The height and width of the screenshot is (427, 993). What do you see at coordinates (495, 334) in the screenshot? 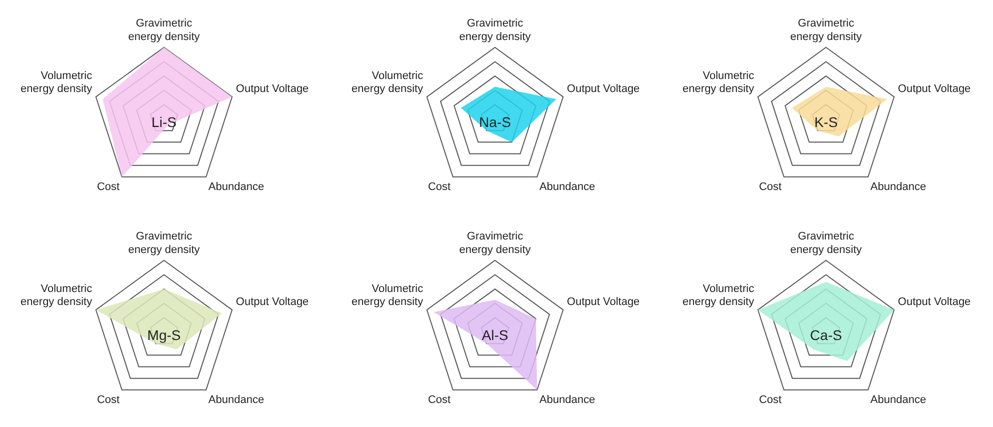
I see `series-label: Al-S` at bounding box center [495, 334].